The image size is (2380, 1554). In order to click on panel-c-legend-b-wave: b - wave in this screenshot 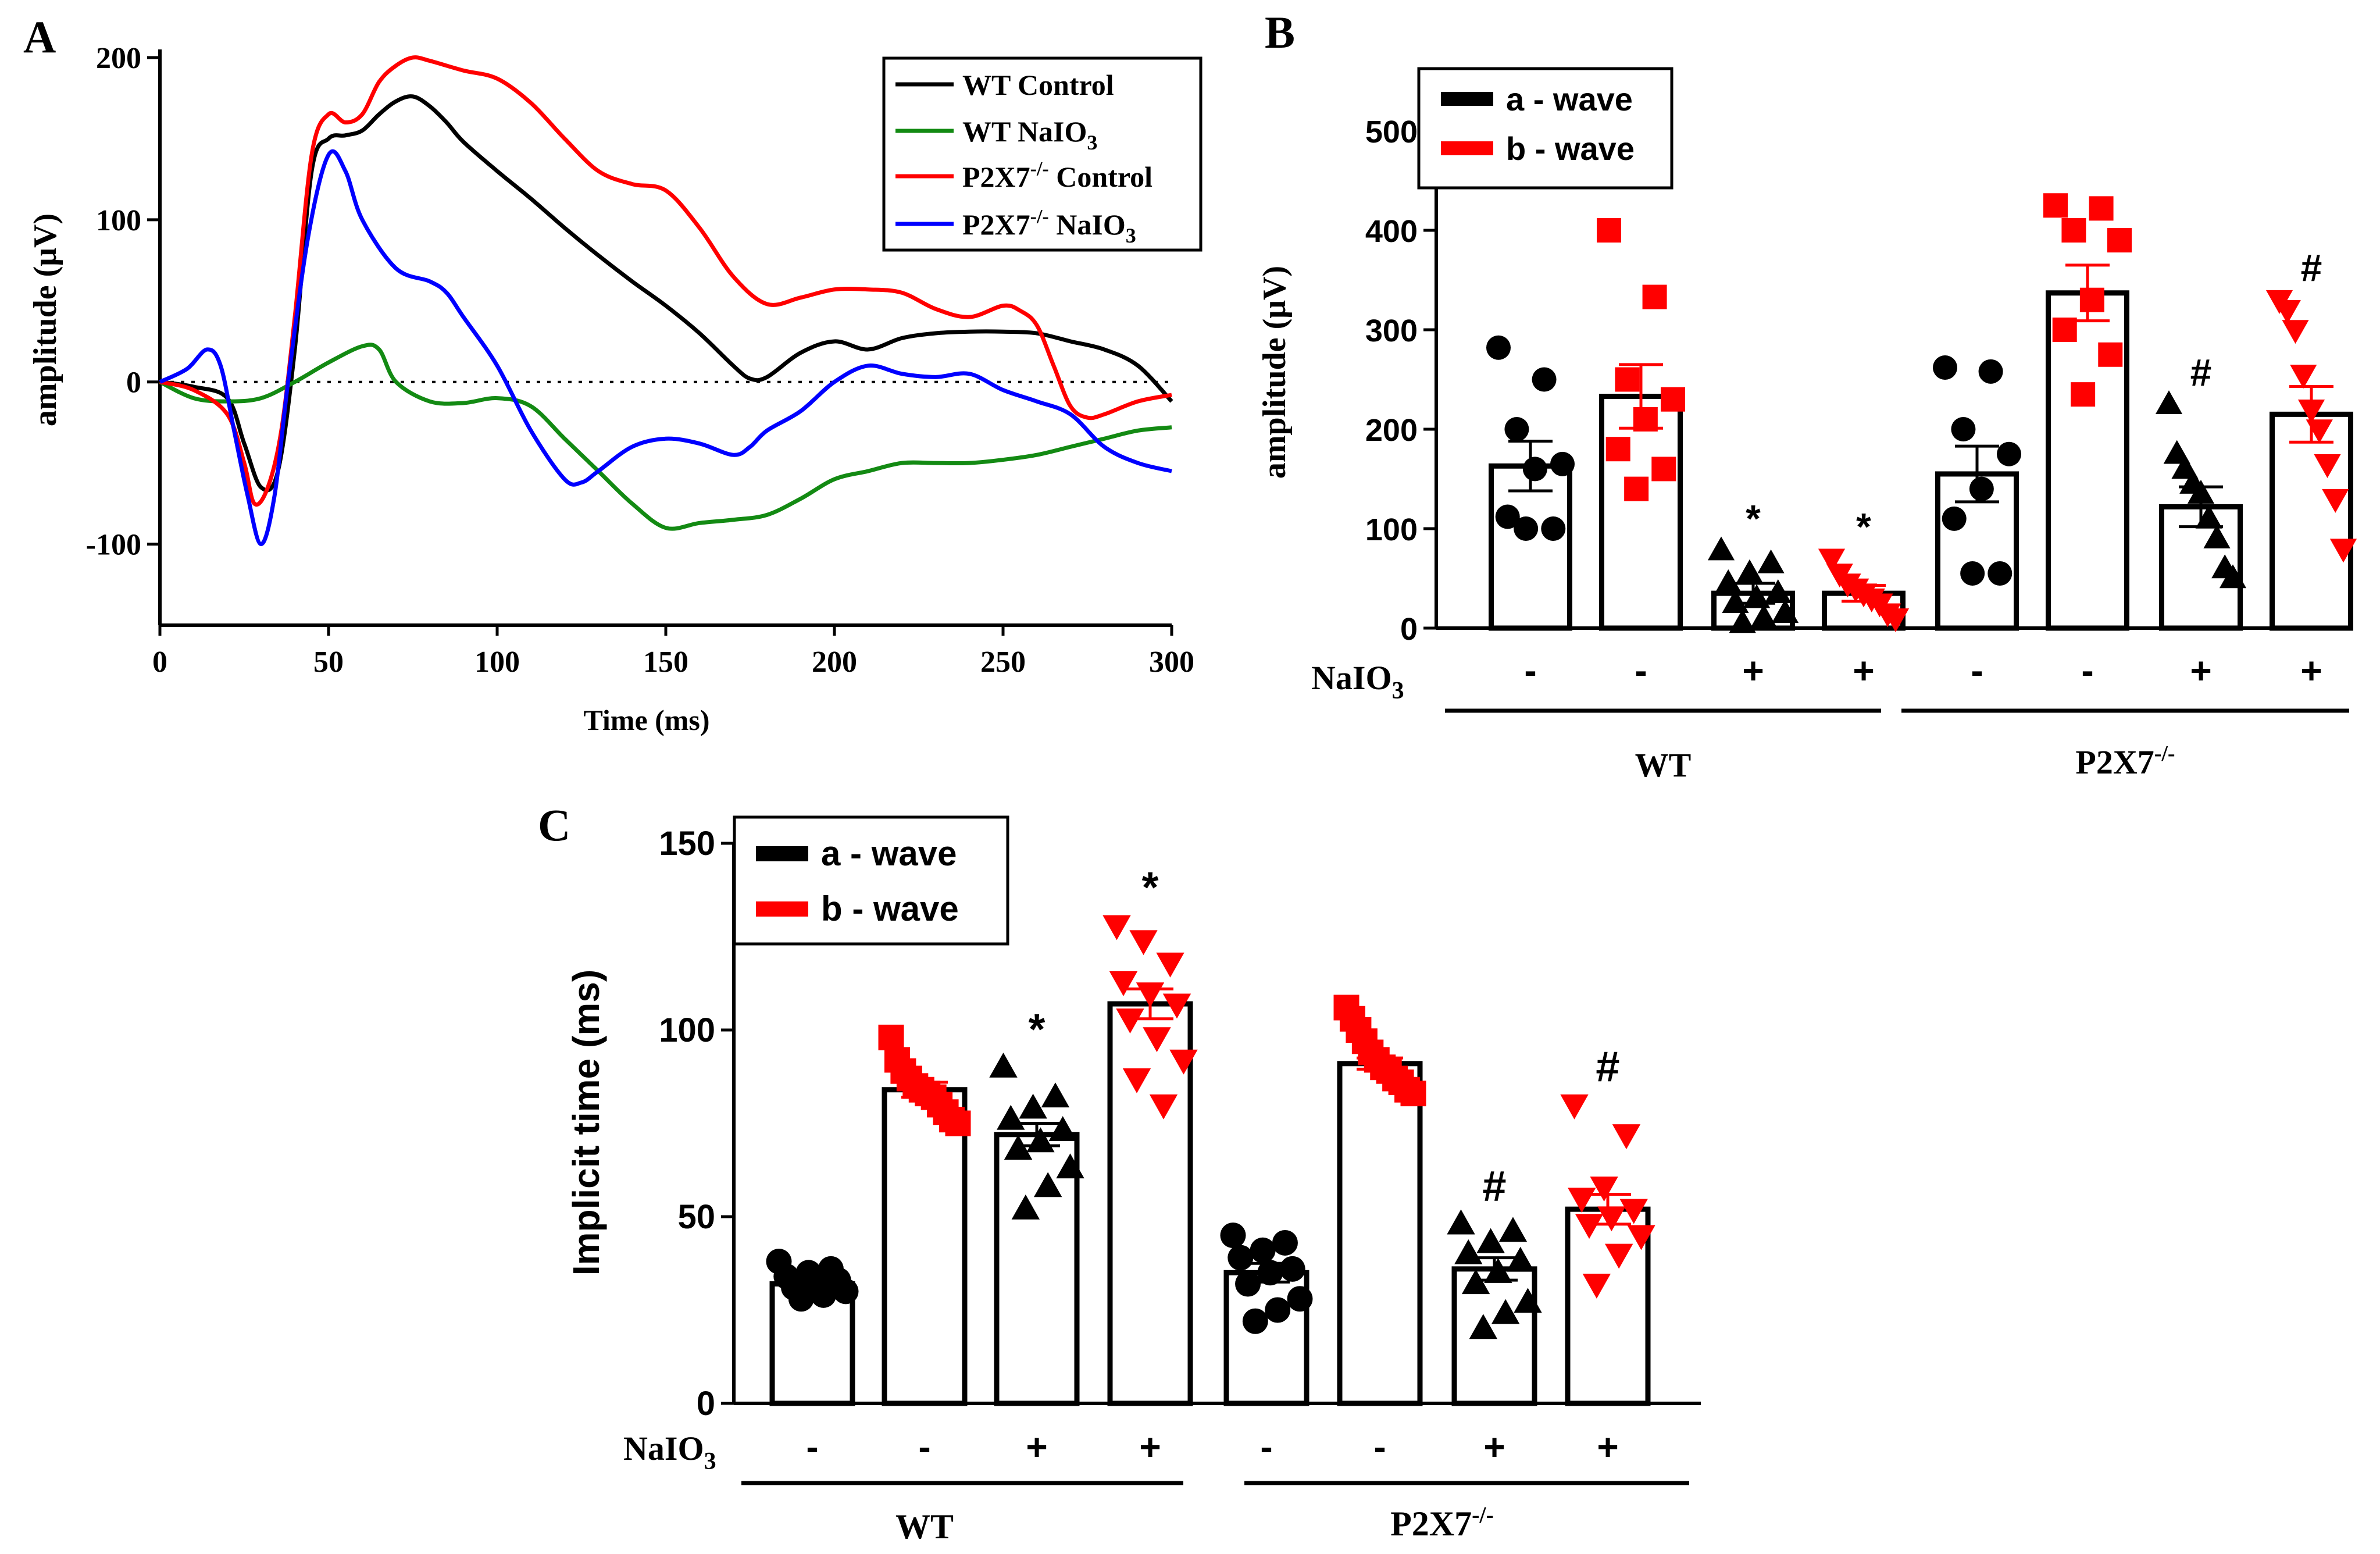, I will do `click(890, 909)`.